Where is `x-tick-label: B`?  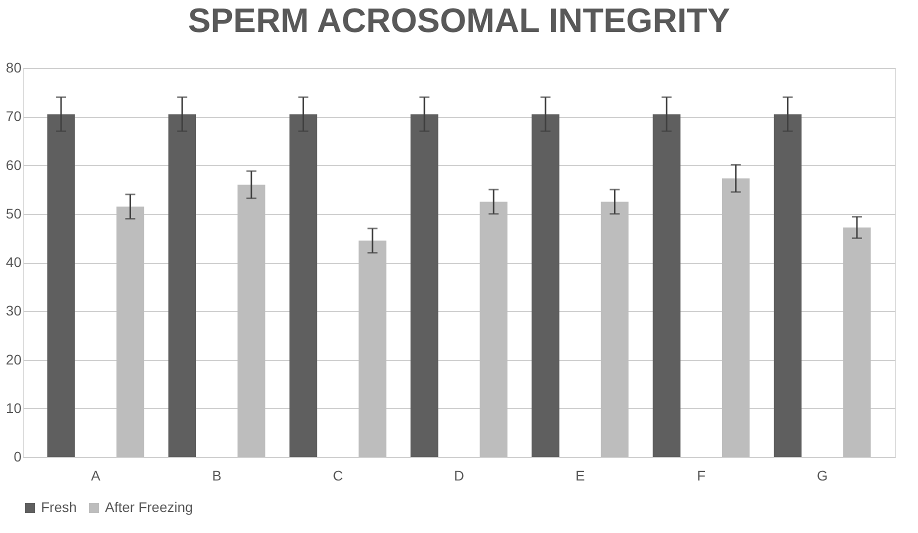 x-tick-label: B is located at coordinates (217, 476).